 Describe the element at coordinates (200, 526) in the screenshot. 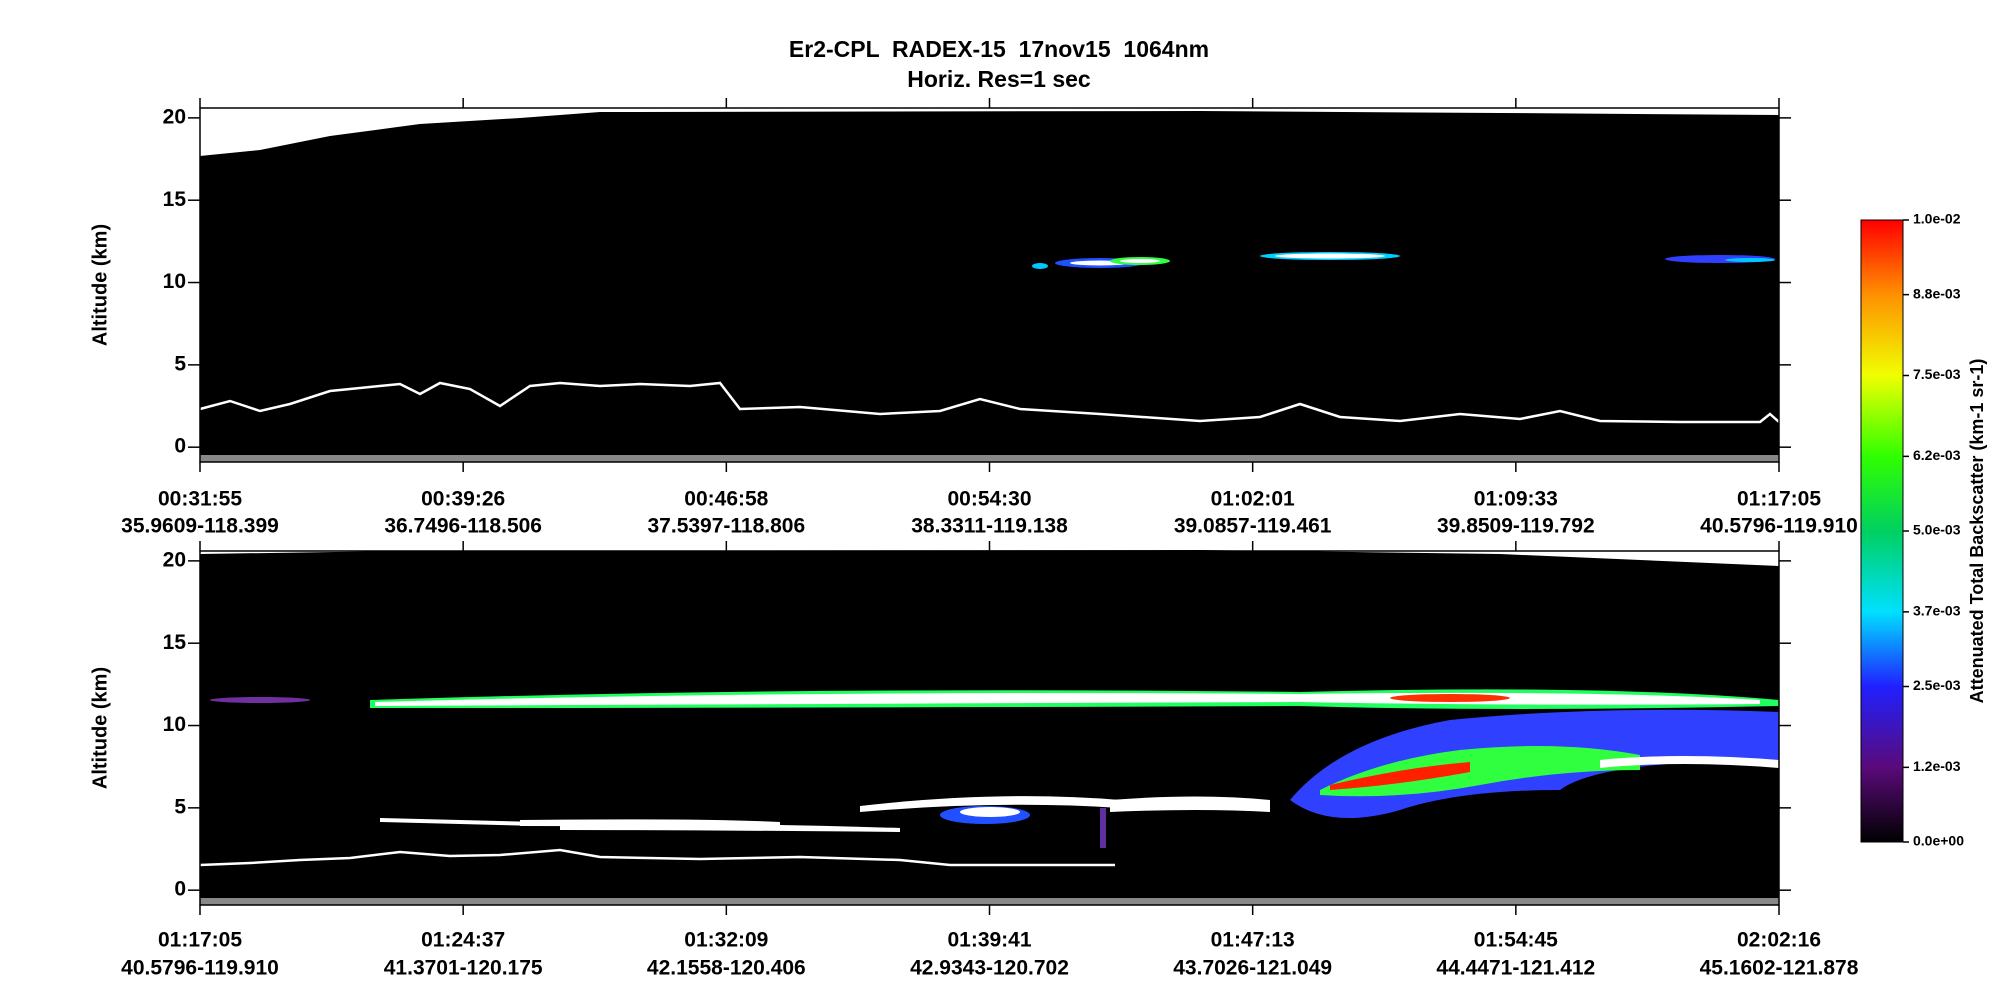

I see `x-location-label: 35.9609-118.399` at that location.